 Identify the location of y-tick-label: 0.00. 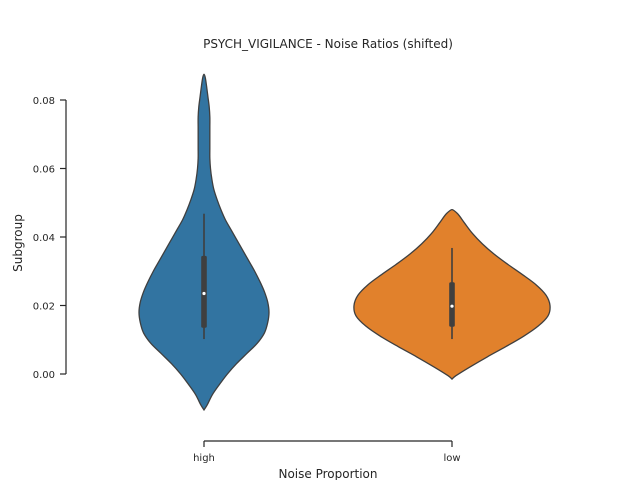
(44, 375).